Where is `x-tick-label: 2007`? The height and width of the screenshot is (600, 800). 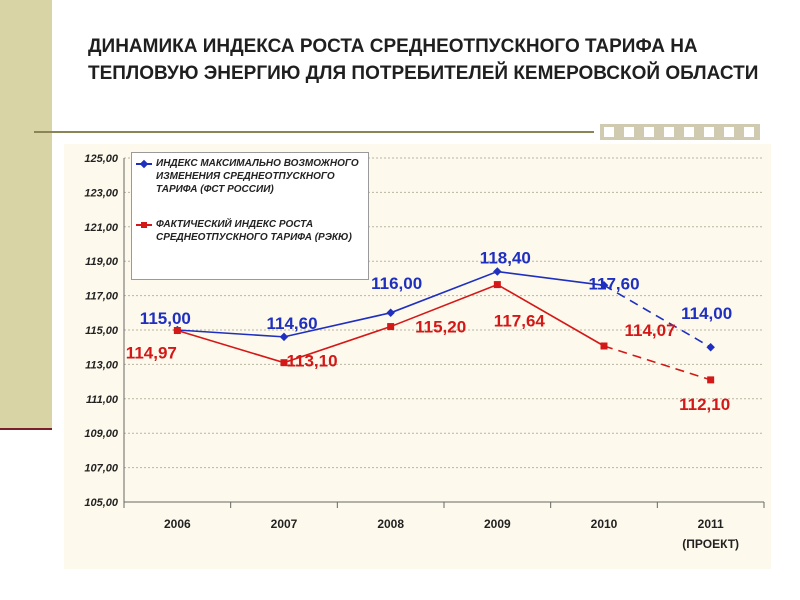 x-tick-label: 2007 is located at coordinates (284, 524).